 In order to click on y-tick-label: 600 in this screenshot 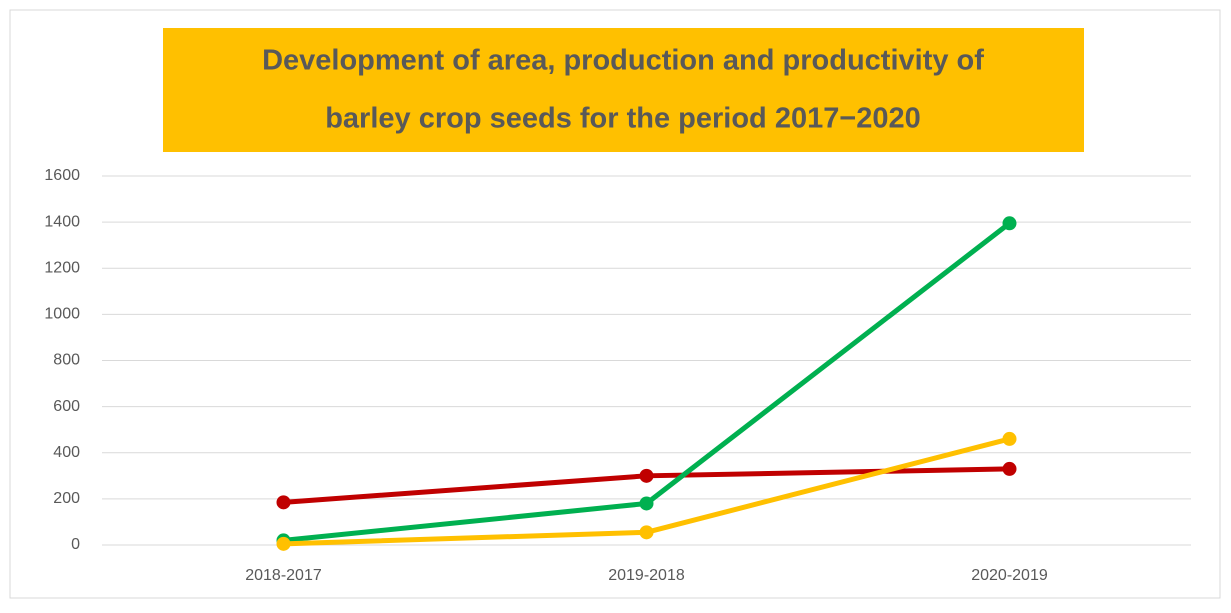, I will do `click(66, 406)`.